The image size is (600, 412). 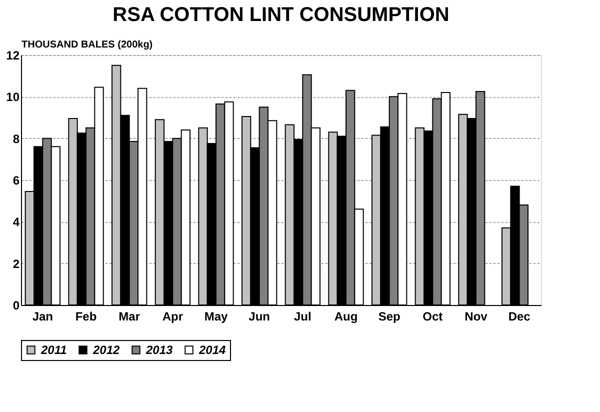 What do you see at coordinates (303, 317) in the screenshot?
I see `x-tick-label: Jul` at bounding box center [303, 317].